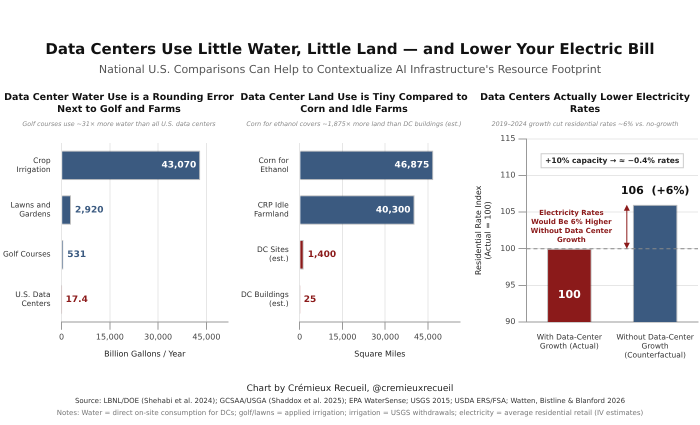 The height and width of the screenshot is (425, 700). What do you see at coordinates (380, 353) in the screenshot?
I see `x-axis-title: Square Miles` at bounding box center [380, 353].